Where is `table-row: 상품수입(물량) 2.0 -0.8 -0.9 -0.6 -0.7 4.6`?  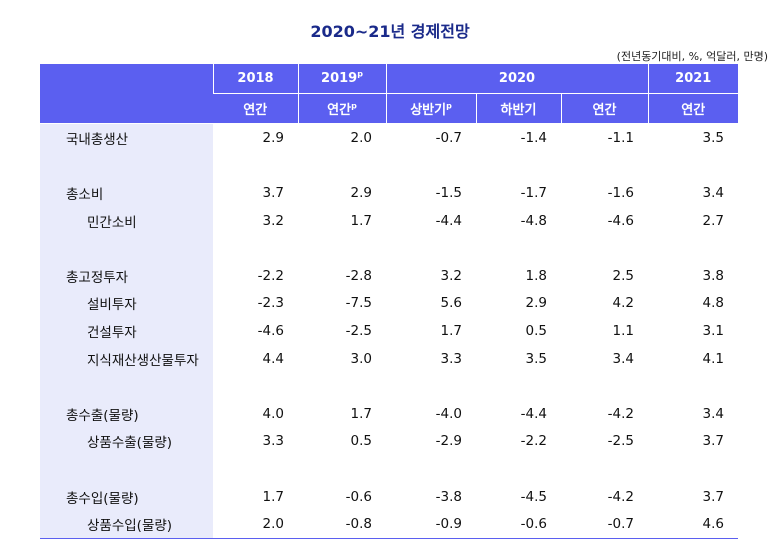 table-row: 상품수입(물량) 2.0 -0.8 -0.9 -0.6 -0.7 4.6 is located at coordinates (389, 524).